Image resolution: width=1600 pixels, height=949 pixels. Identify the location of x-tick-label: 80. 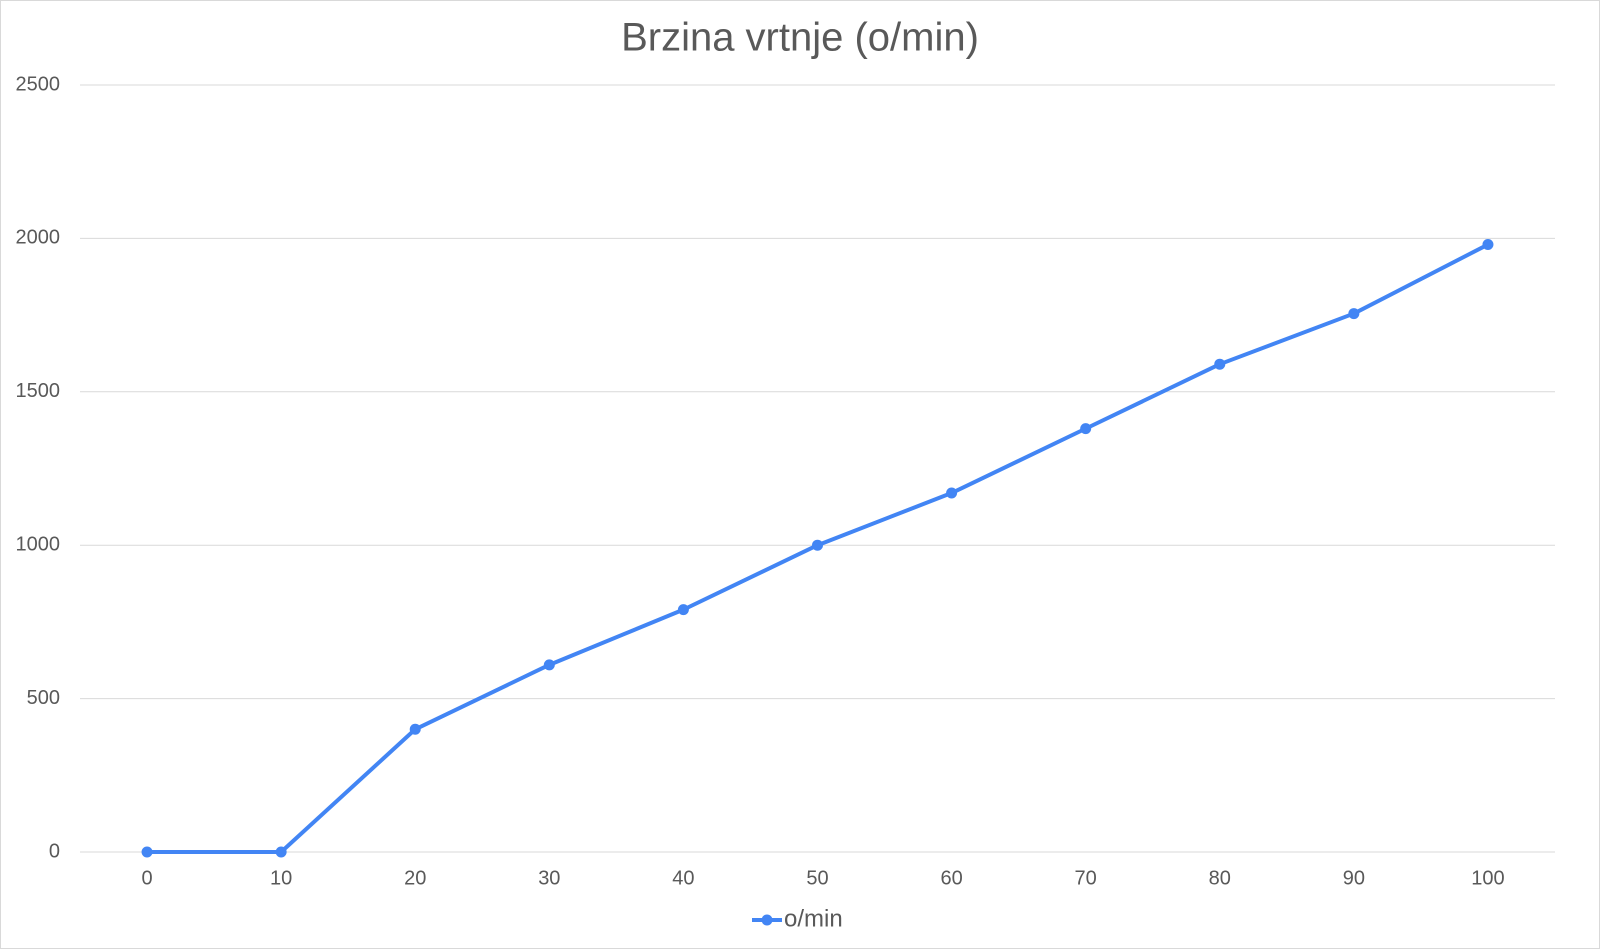
(1220, 878).